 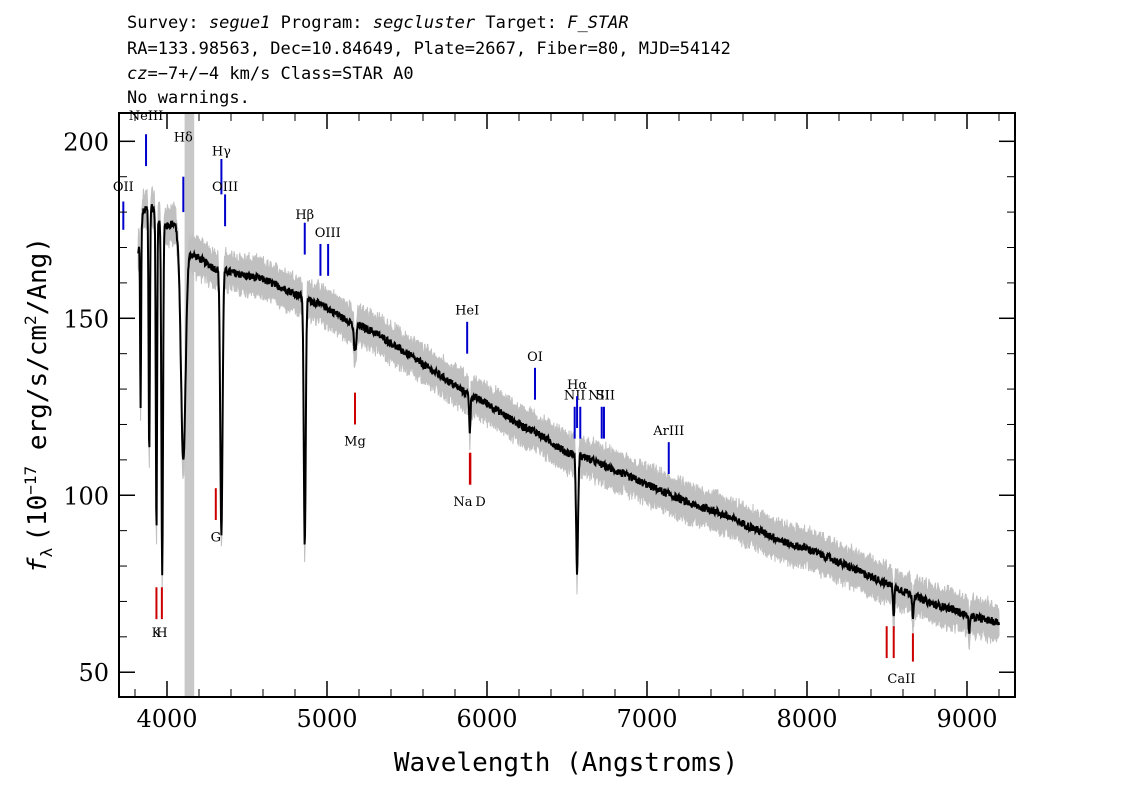 What do you see at coordinates (355, 442) in the screenshot?
I see `absorption-line-label: Mg` at bounding box center [355, 442].